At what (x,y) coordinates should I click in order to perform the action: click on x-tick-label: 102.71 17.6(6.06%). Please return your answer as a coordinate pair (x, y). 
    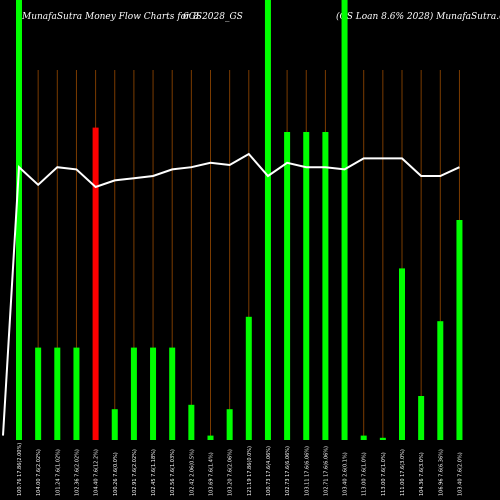
    Looking at the image, I should click on (326, 471).